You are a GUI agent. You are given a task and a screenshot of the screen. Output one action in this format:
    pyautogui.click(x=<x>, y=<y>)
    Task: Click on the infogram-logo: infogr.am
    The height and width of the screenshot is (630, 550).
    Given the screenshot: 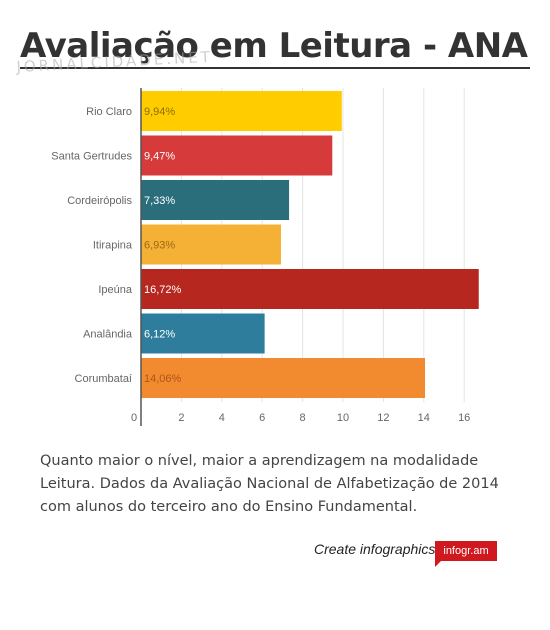 What is the action you would take?
    pyautogui.click(x=466, y=554)
    